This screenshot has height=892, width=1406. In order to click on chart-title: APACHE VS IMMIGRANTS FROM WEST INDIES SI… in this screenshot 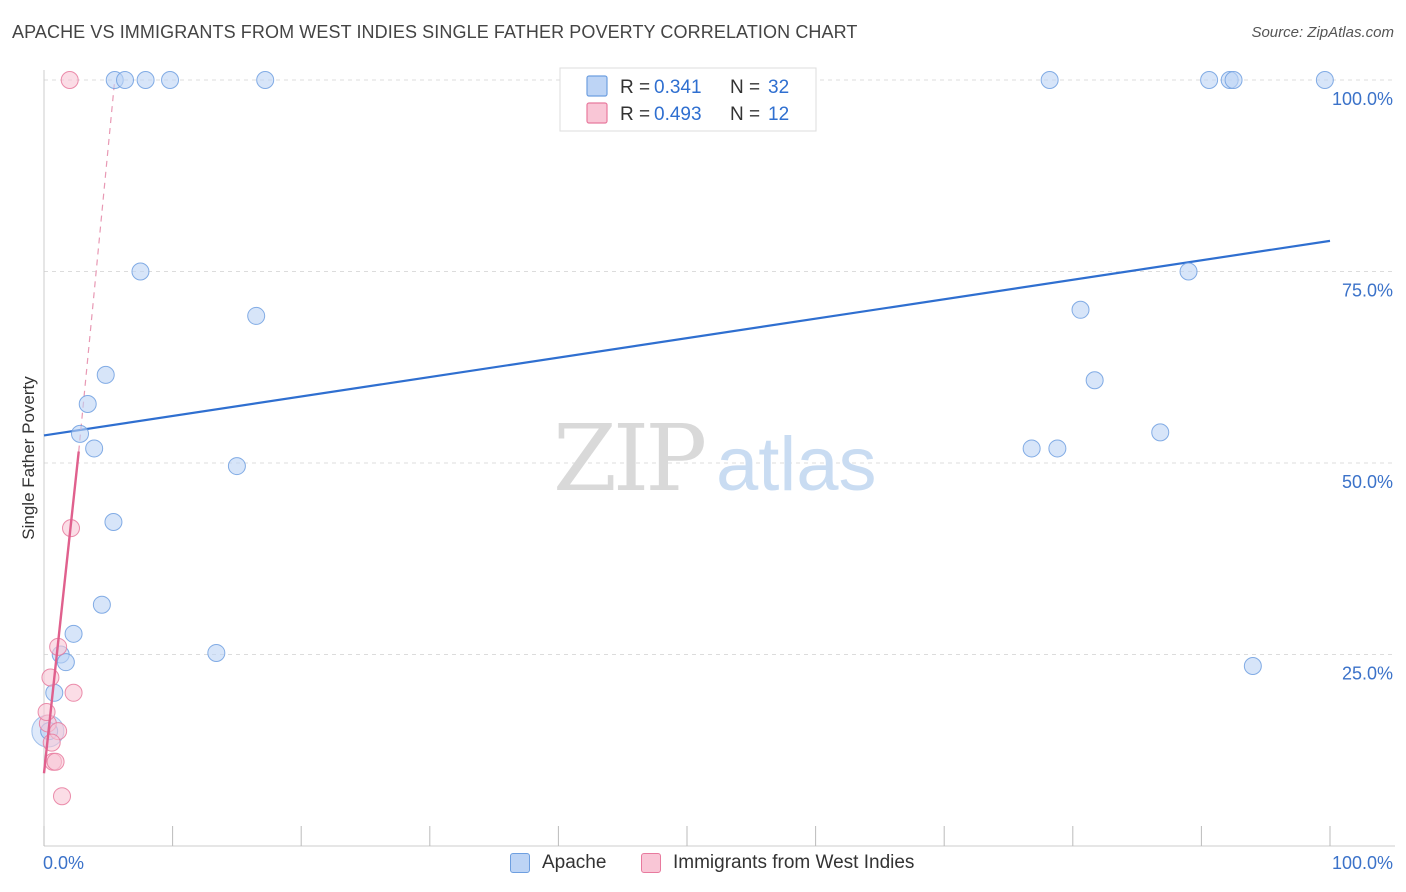, I will do `click(435, 32)`.